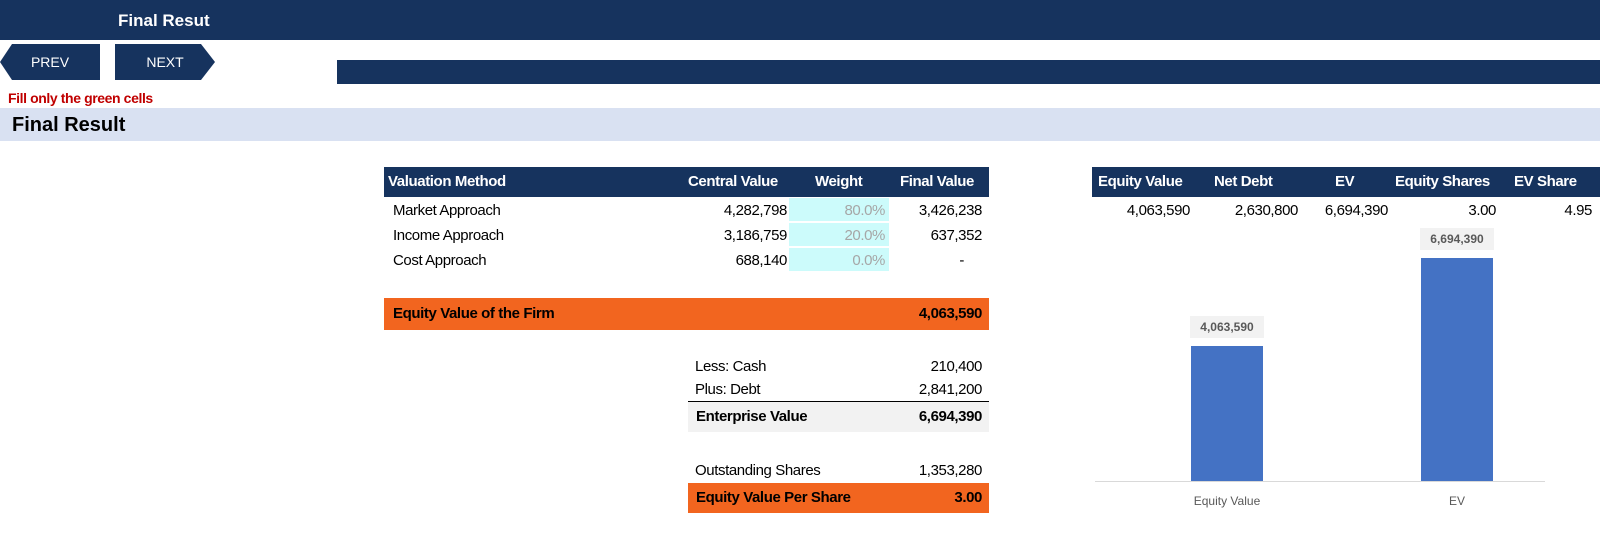 The image size is (1600, 540). I want to click on enterprise-value-amount: 6,694,390, so click(950, 416).